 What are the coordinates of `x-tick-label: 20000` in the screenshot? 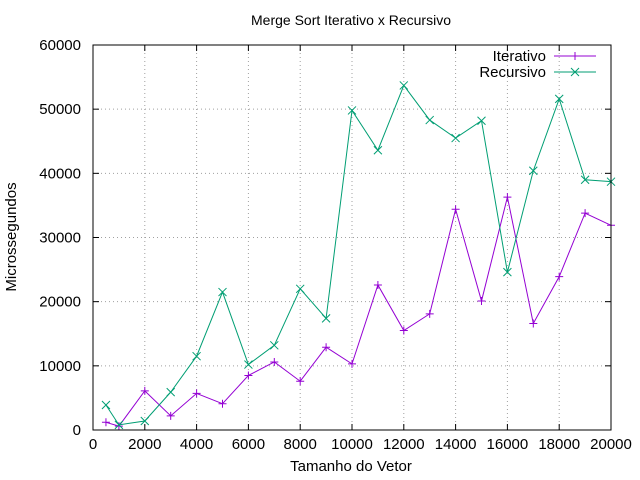 It's located at (611, 444).